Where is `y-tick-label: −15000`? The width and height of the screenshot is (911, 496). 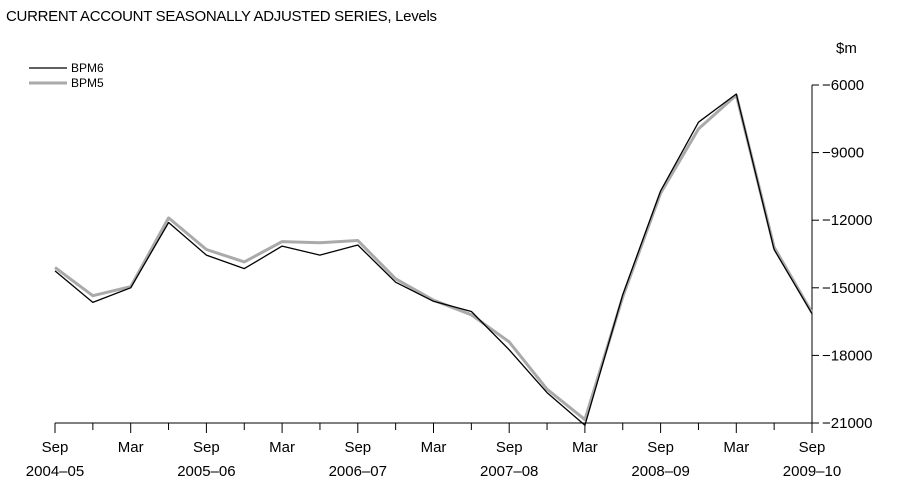 y-tick-label: −15000 is located at coordinates (847, 288).